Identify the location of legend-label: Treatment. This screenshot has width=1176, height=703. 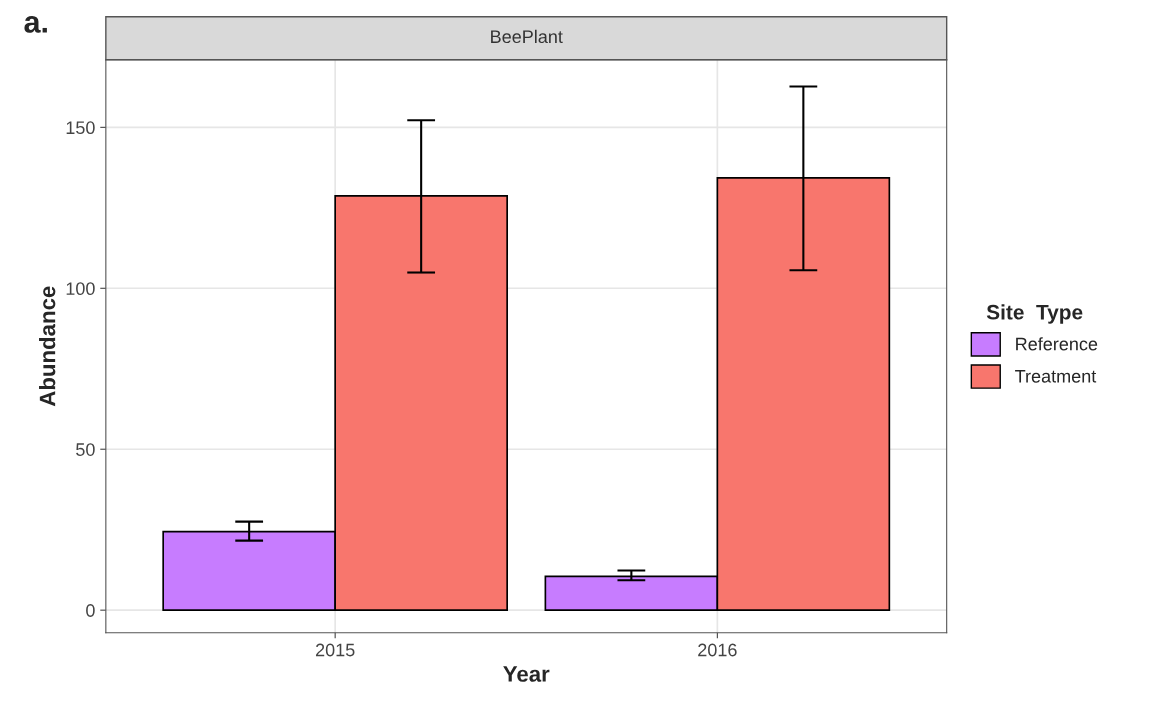
(1056, 376).